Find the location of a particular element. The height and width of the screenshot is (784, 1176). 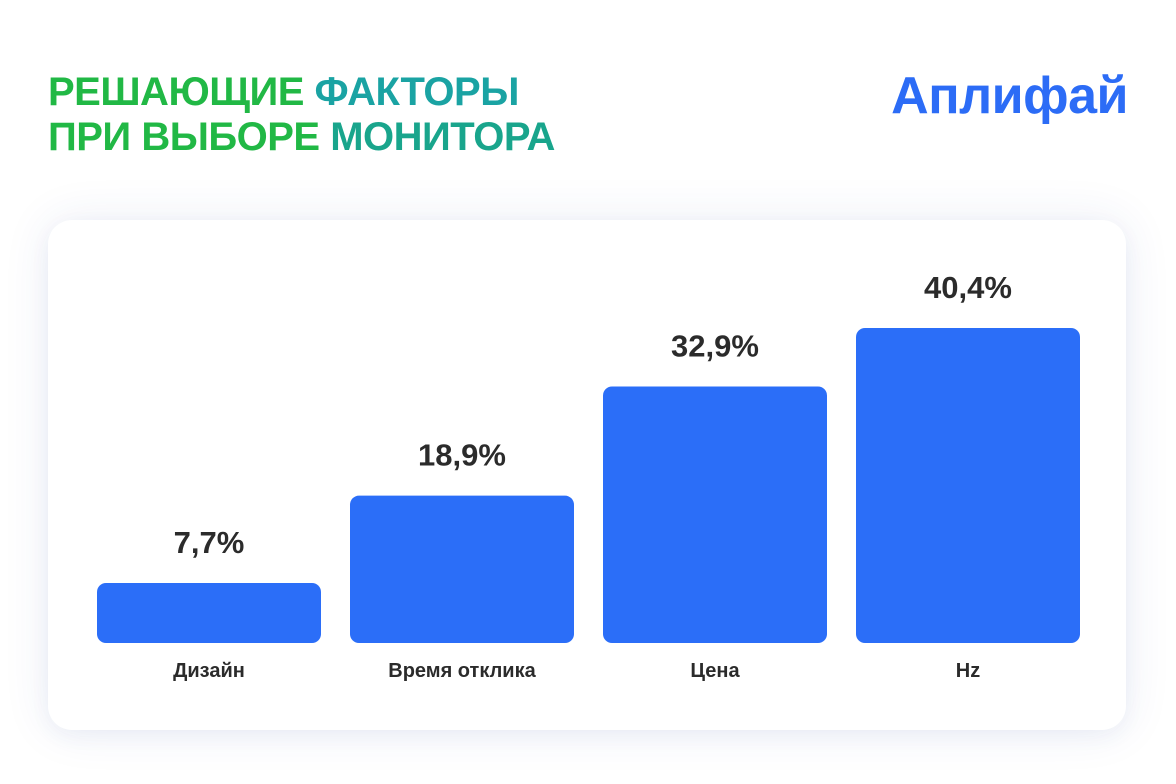

category-label-3: Цена is located at coordinates (715, 671).